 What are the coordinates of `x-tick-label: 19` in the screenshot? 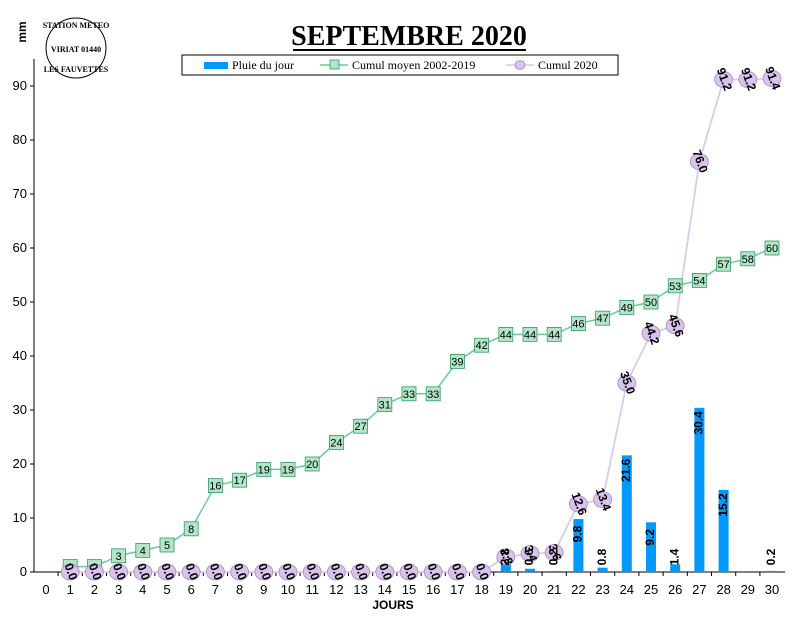 It's located at (506, 589).